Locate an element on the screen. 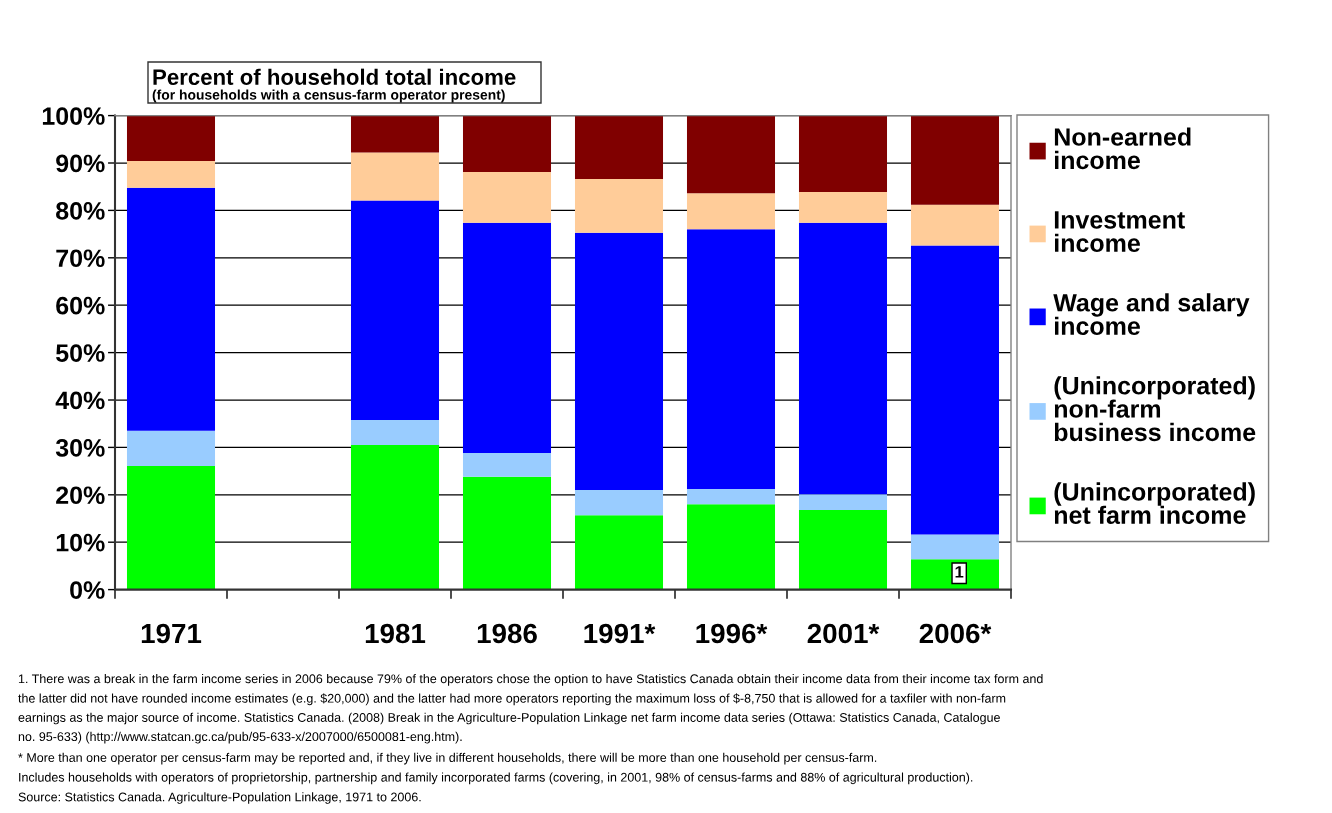 Image resolution: width=1332 pixels, height=813 pixels. y-tick-label: 100% is located at coordinates (73, 116).